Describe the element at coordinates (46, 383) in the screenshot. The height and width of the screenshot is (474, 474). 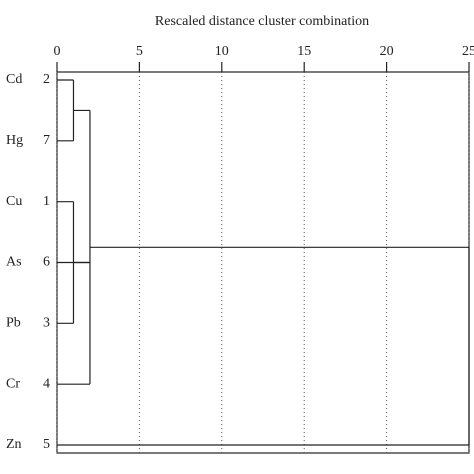
I see `case-number: 4` at that location.